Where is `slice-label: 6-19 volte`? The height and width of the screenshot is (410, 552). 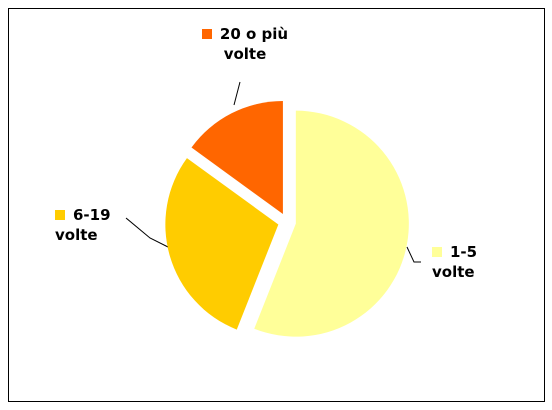
slice-label: 6-19 volte is located at coordinates (100, 225).